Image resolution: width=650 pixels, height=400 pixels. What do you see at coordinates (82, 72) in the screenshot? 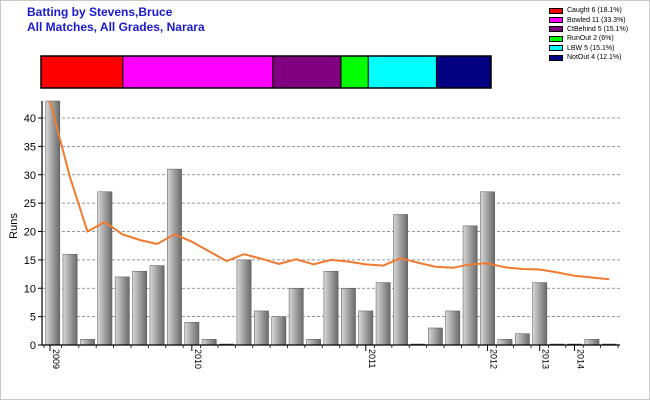
I see `breakdown-segment-caught` at bounding box center [82, 72].